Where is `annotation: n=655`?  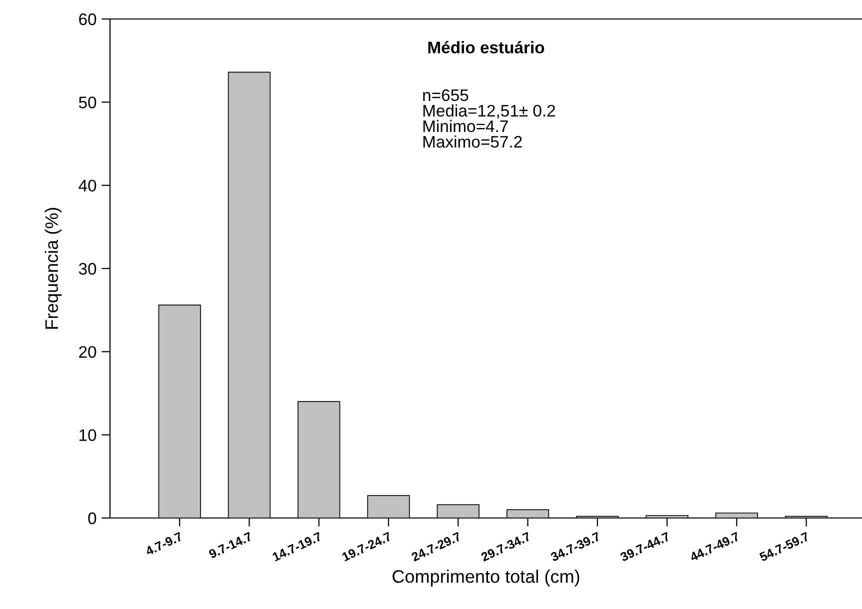 annotation: n=655 is located at coordinates (445, 95).